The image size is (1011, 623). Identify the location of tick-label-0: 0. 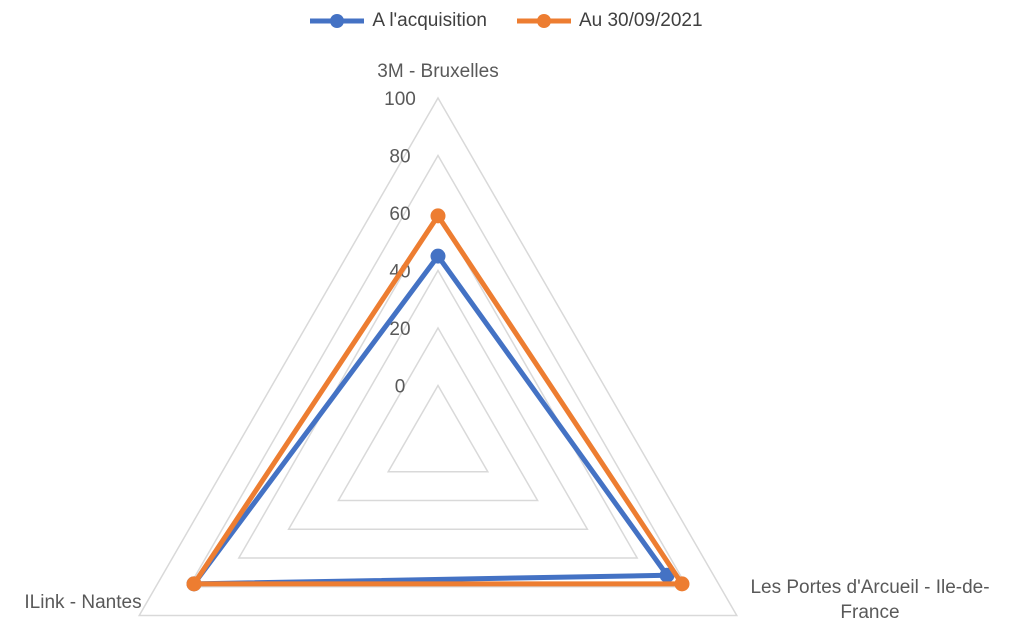
(400, 387).